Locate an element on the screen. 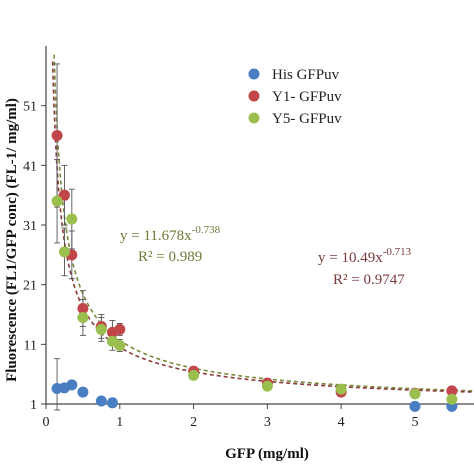  trendline-equation-y5: y = 11.678x-0.738 R² = 0.989 is located at coordinates (170, 244).